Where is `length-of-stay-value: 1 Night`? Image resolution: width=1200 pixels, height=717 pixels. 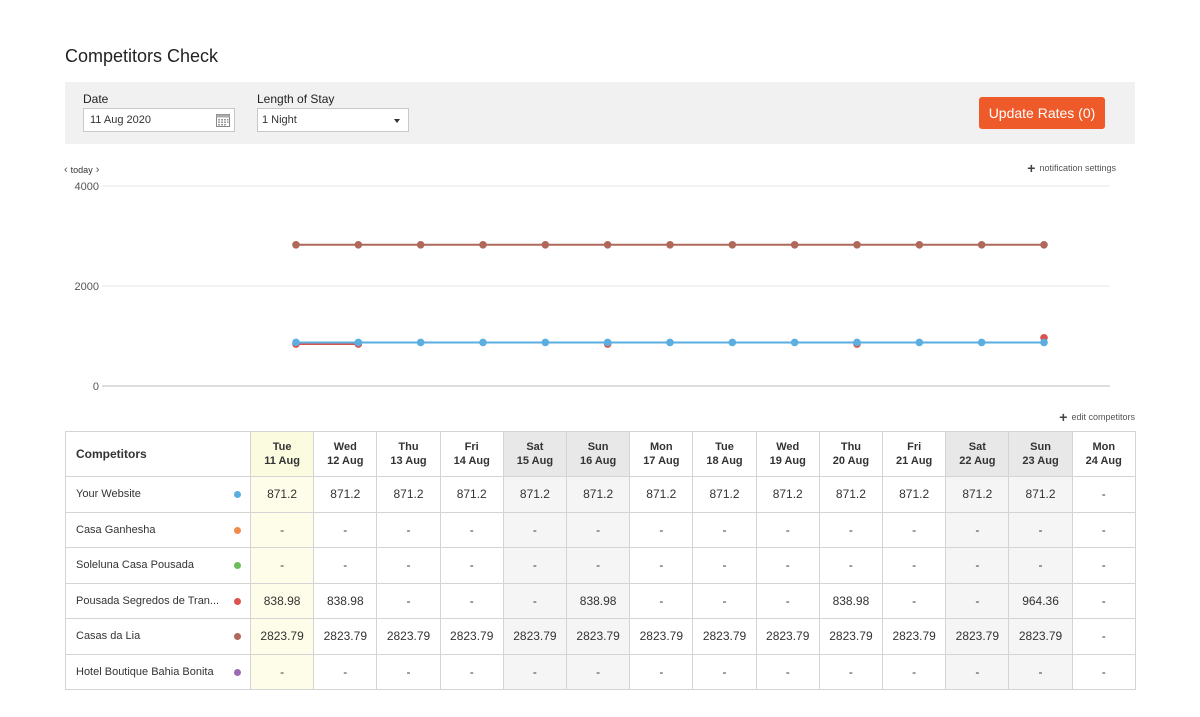
length-of-stay-value: 1 Night is located at coordinates (279, 120).